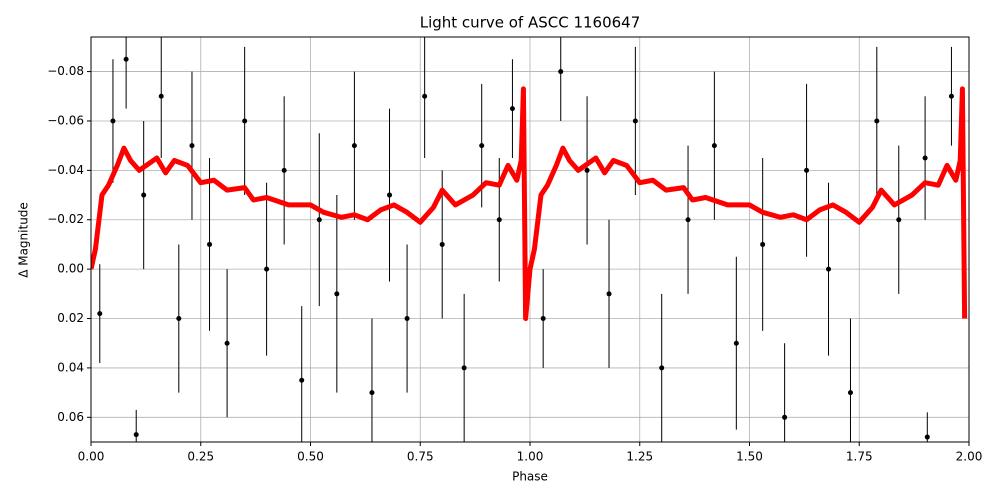  Describe the element at coordinates (65, 120) in the screenshot. I see `y-tick-label: −0.06` at that location.